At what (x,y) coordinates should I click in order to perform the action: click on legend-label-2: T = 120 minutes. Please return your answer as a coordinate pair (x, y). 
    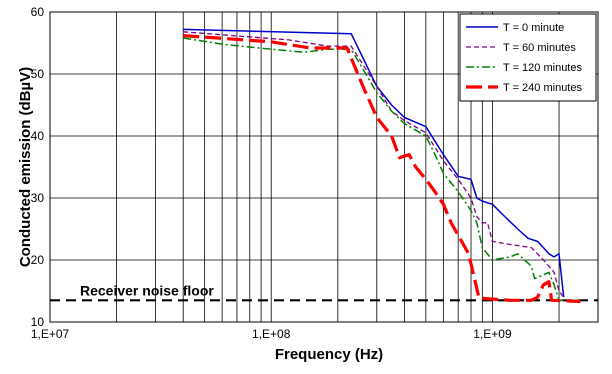
    Looking at the image, I should click on (542, 68).